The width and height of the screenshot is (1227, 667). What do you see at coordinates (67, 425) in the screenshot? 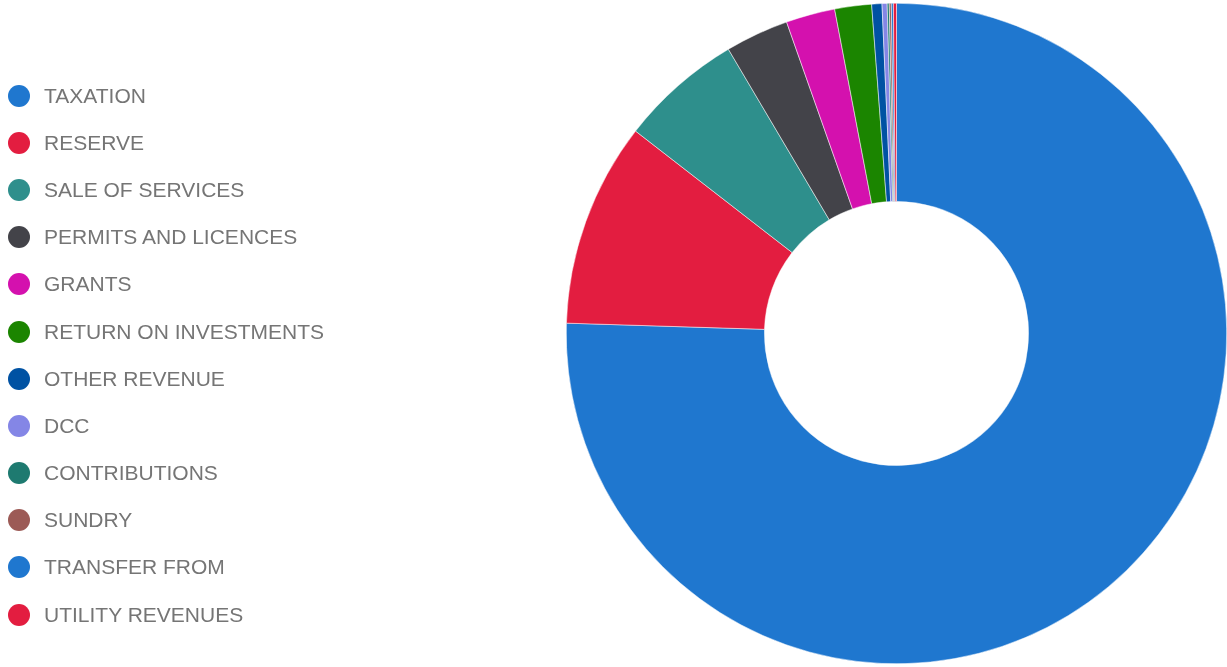
I see `legend-label: DCC` at bounding box center [67, 425].